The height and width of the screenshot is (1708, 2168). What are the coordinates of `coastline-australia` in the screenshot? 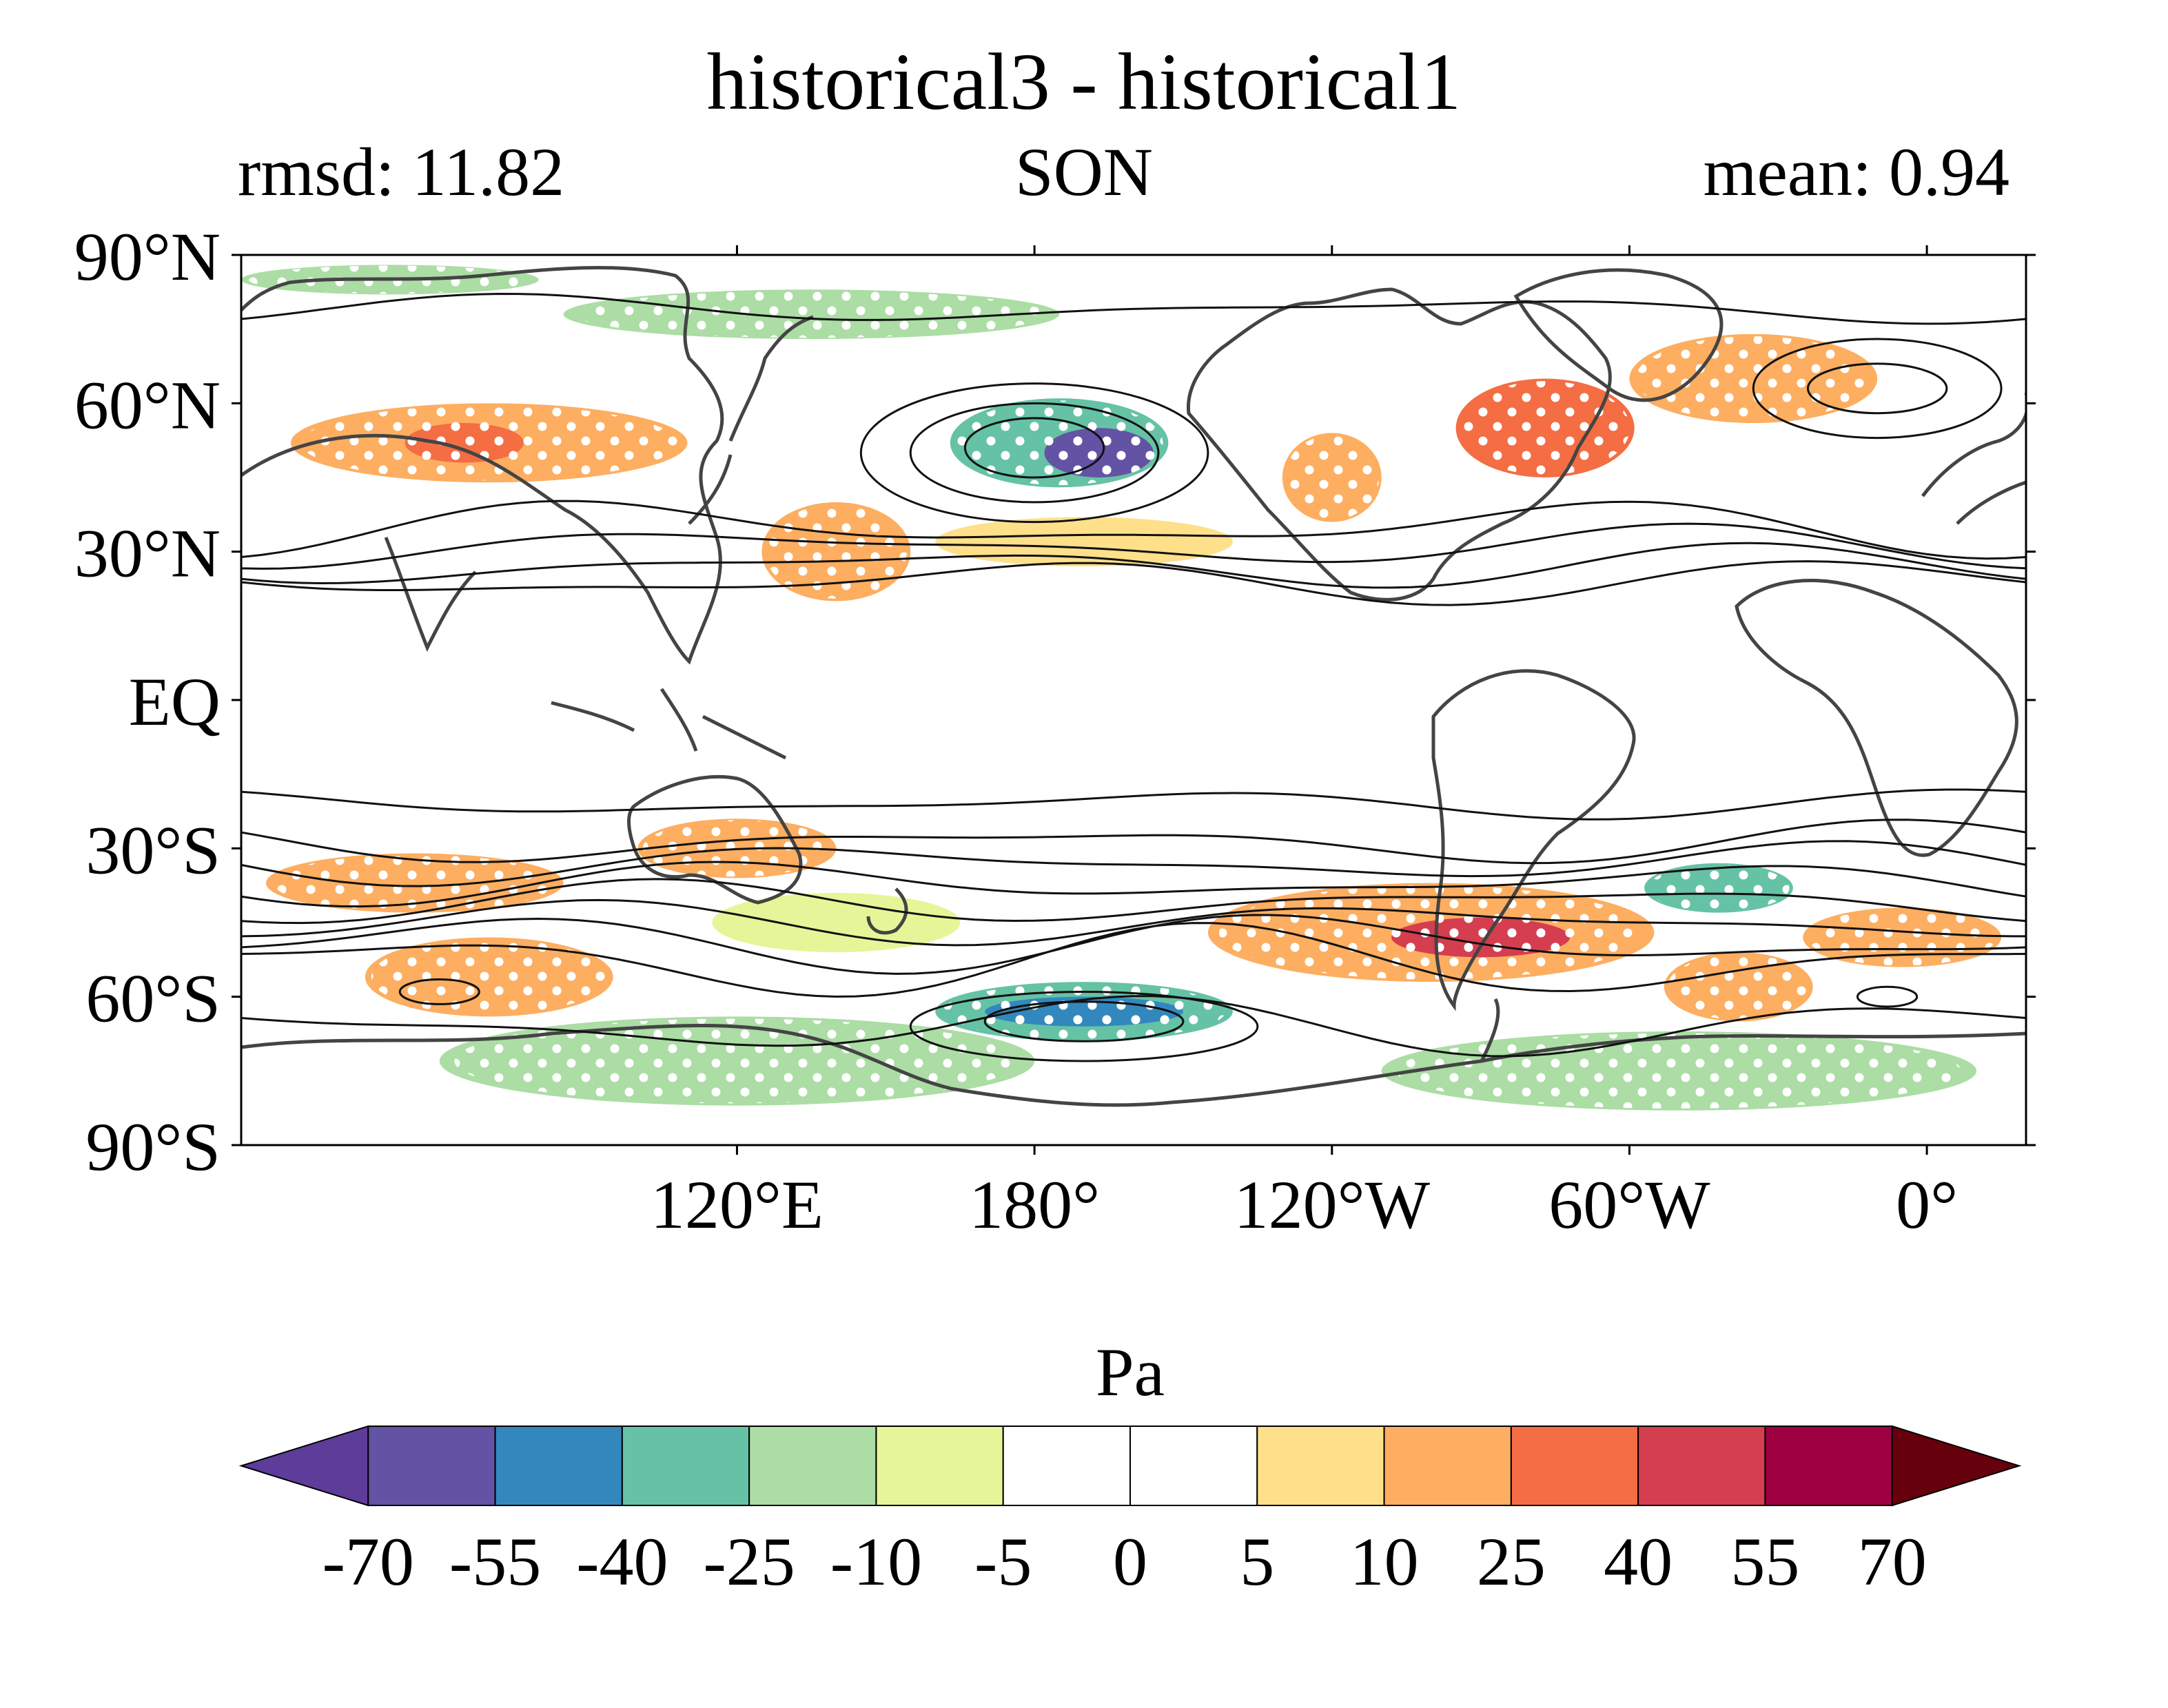 It's located at (715, 839).